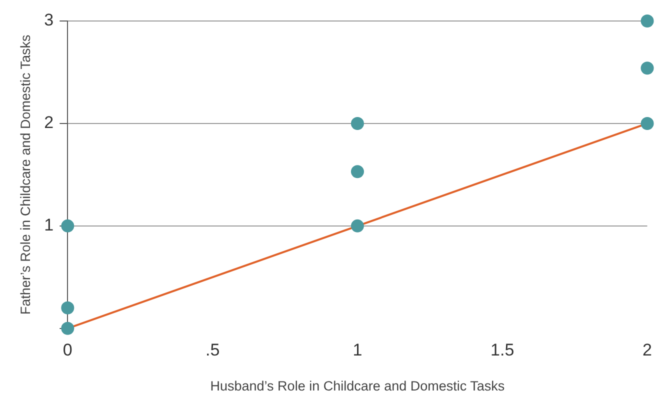 The width and height of the screenshot is (658, 405). What do you see at coordinates (67, 350) in the screenshot?
I see `x-tick-label: 0` at bounding box center [67, 350].